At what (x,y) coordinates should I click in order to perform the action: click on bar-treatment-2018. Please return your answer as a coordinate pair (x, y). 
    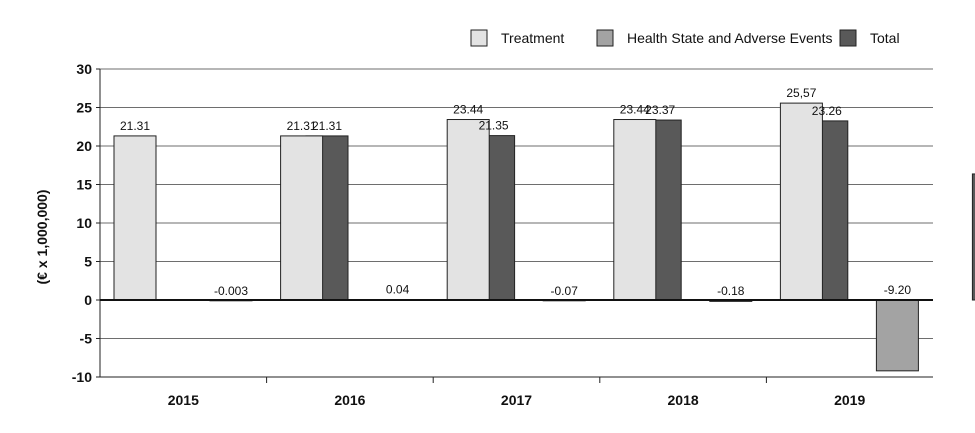
    Looking at the image, I should click on (635, 210).